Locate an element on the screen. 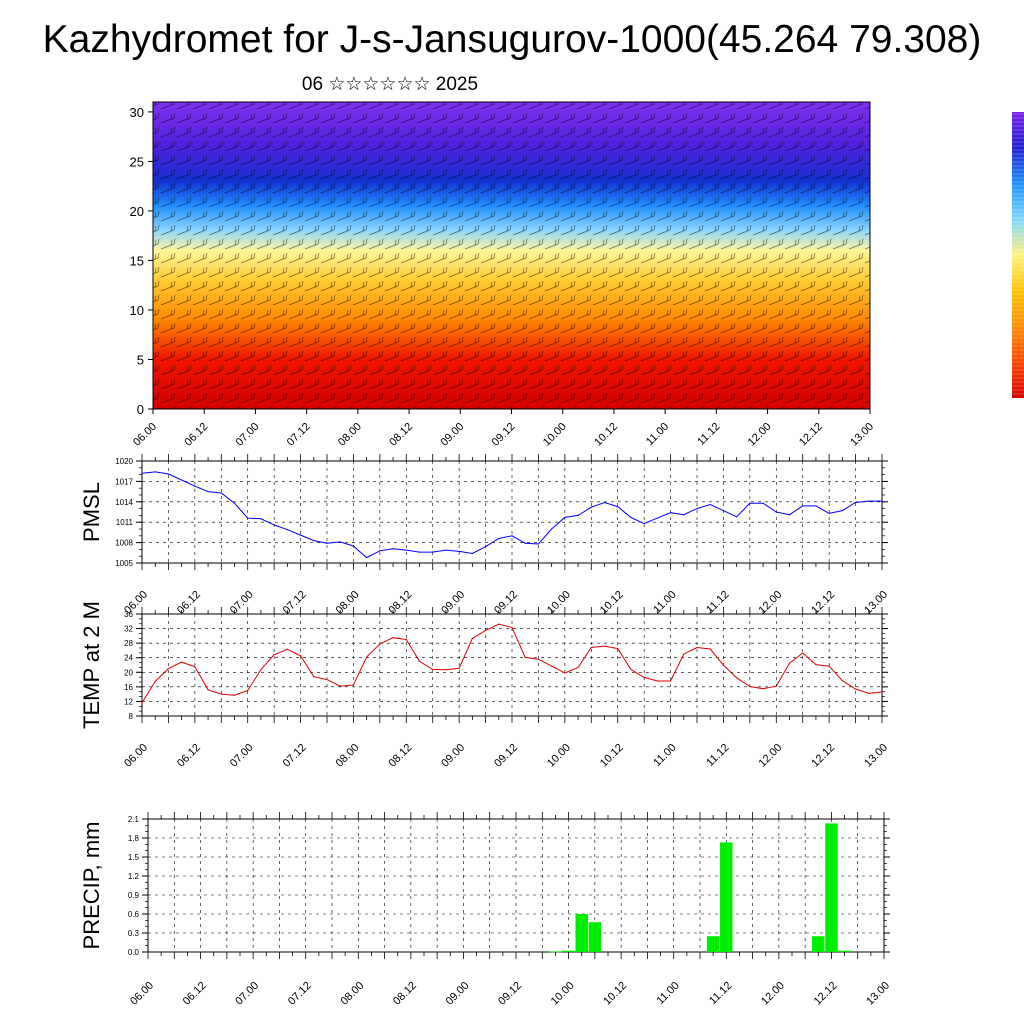  x-tick-label: 11.12 is located at coordinates (717, 602).